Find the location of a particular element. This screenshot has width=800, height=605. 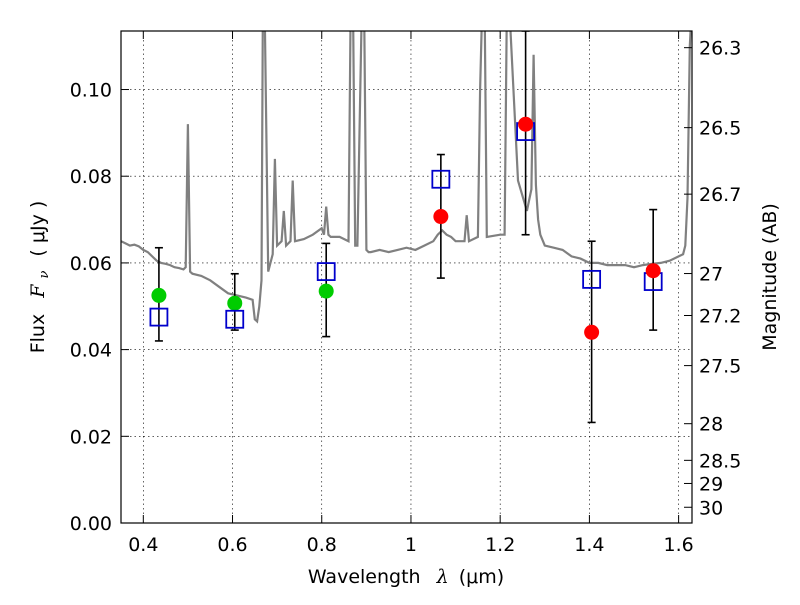

x-tick-label: 0.8 is located at coordinates (322, 545).